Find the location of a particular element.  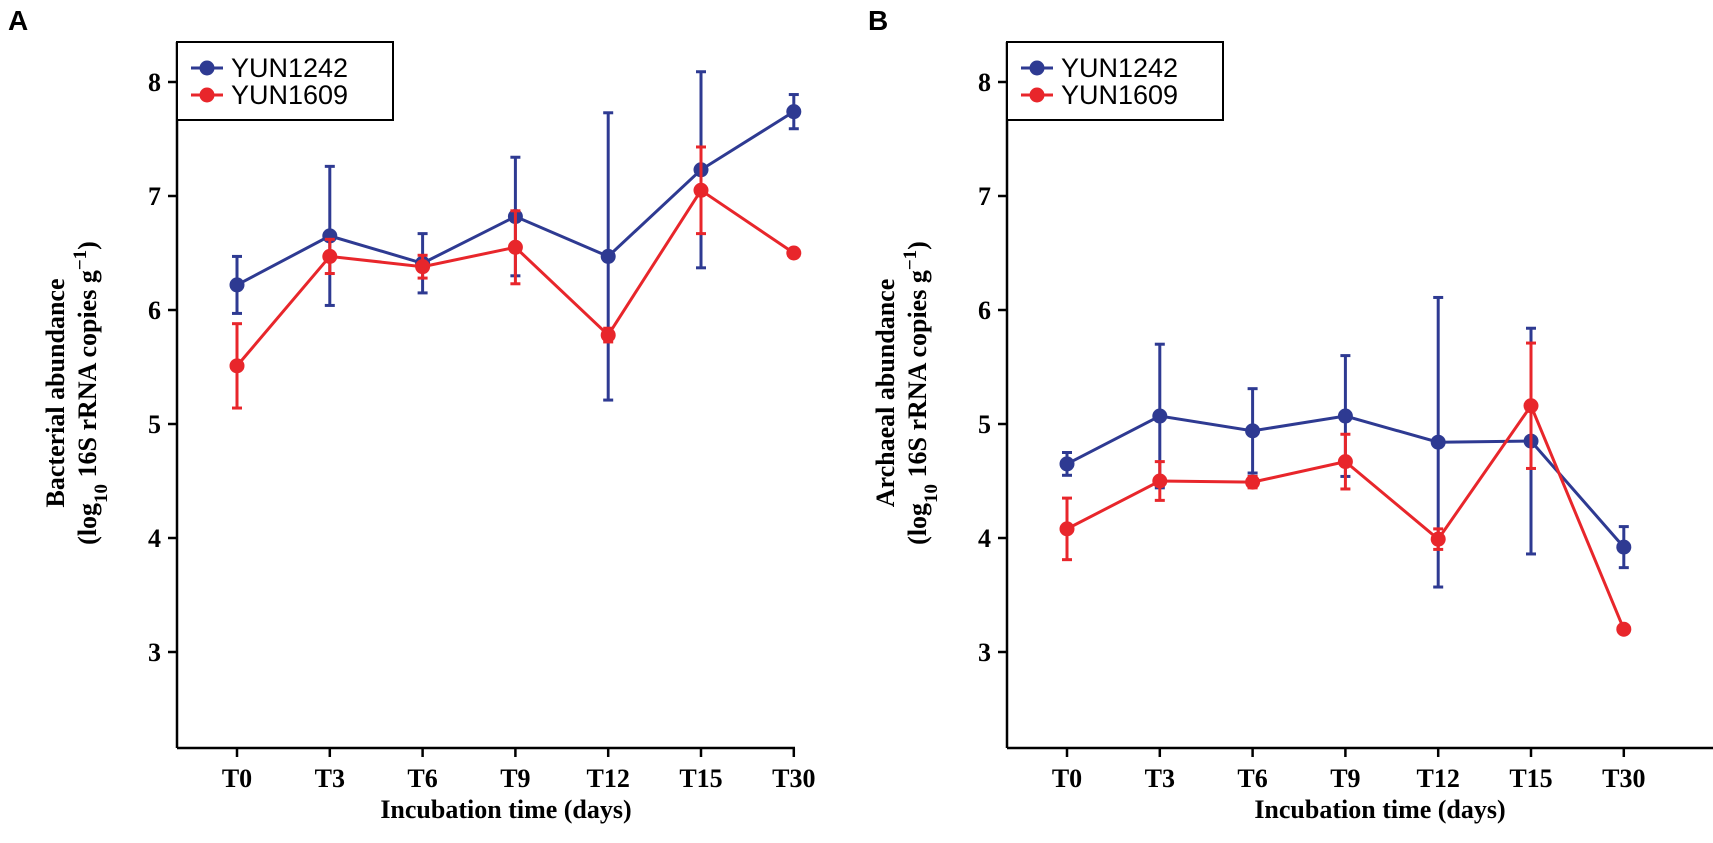

panel-letter: B is located at coordinates (878, 20).